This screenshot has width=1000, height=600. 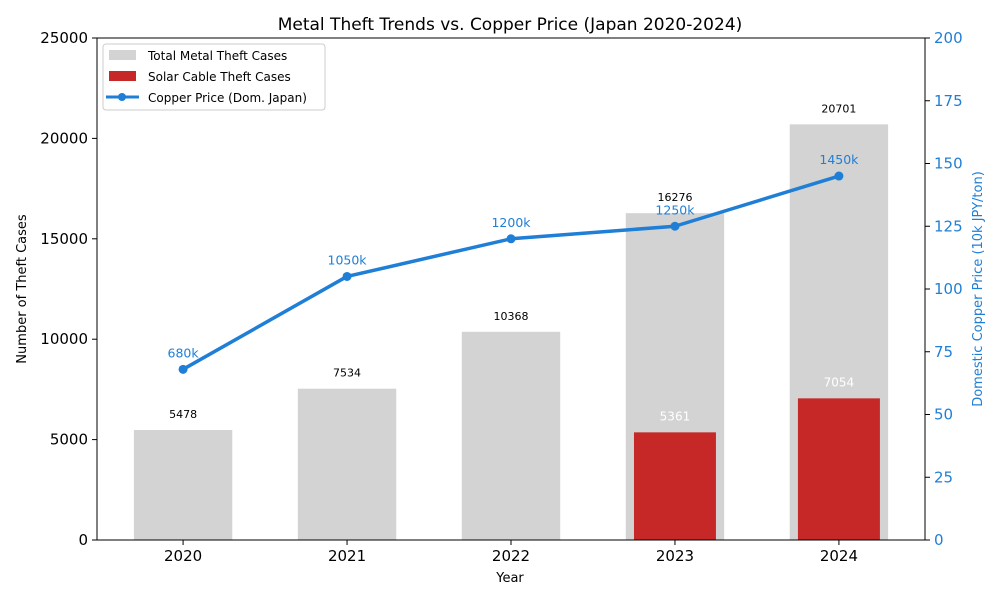 I want to click on y-left-tick-label: 15000, so click(x=64, y=239).